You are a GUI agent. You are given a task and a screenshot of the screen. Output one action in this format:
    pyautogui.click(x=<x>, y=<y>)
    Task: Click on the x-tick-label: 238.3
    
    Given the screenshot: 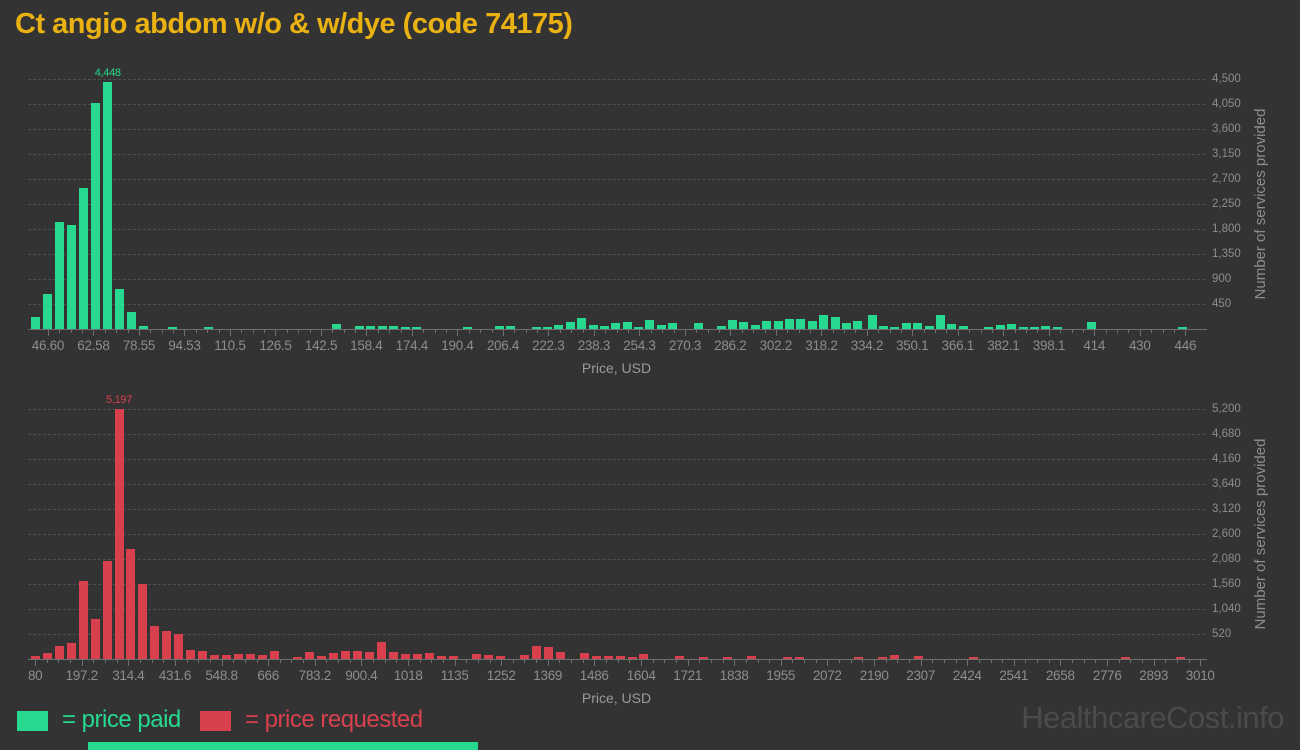 What is the action you would take?
    pyautogui.click(x=594, y=345)
    